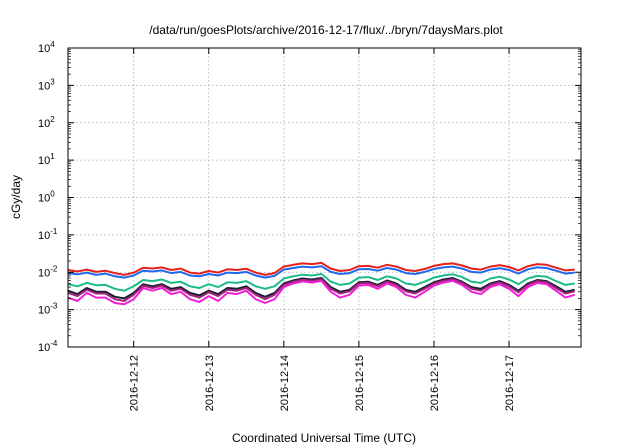  I want to click on x-tick-label: 2016-12-17, so click(510, 383).